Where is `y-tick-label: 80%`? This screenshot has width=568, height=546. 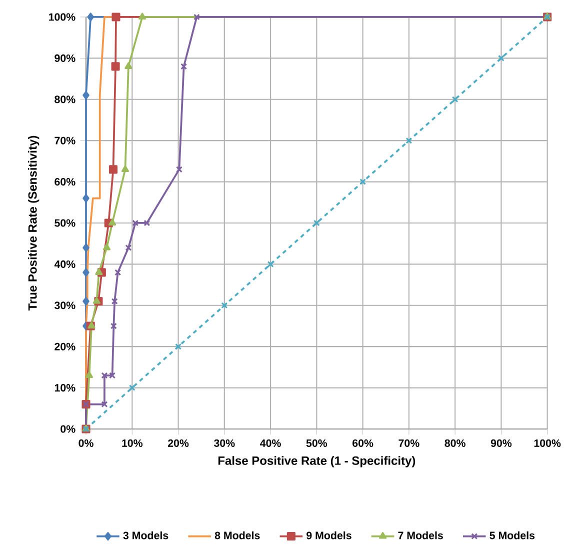 y-tick-label: 80% is located at coordinates (65, 99).